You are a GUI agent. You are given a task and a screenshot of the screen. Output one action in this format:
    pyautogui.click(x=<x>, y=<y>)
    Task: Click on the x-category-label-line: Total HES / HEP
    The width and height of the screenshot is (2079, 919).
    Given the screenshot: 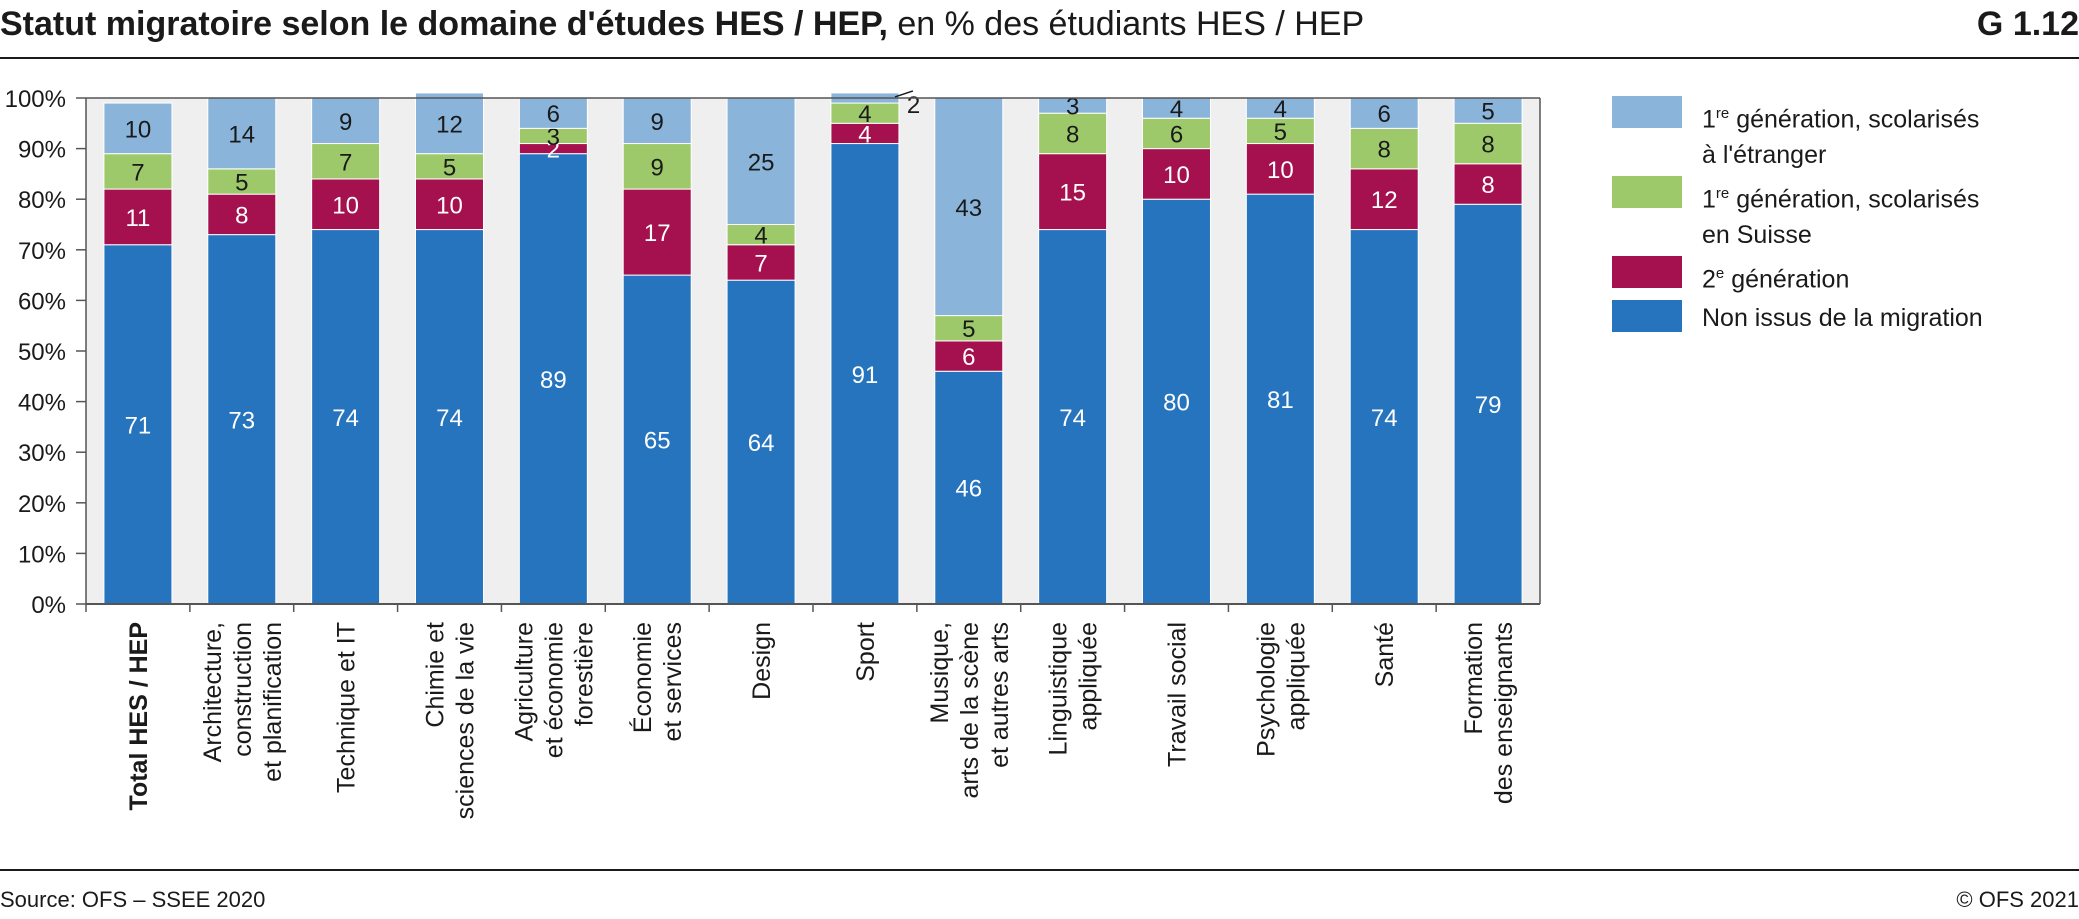 What is the action you would take?
    pyautogui.click(x=139, y=716)
    